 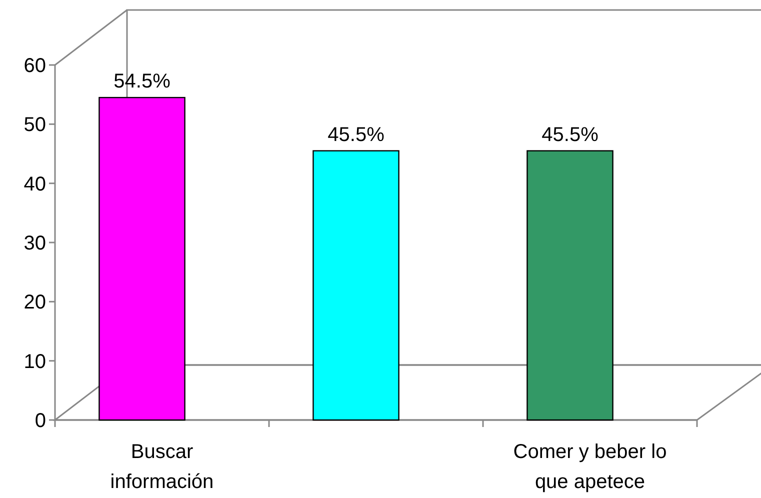 I want to click on y-tick-label: 40, so click(x=35, y=184).